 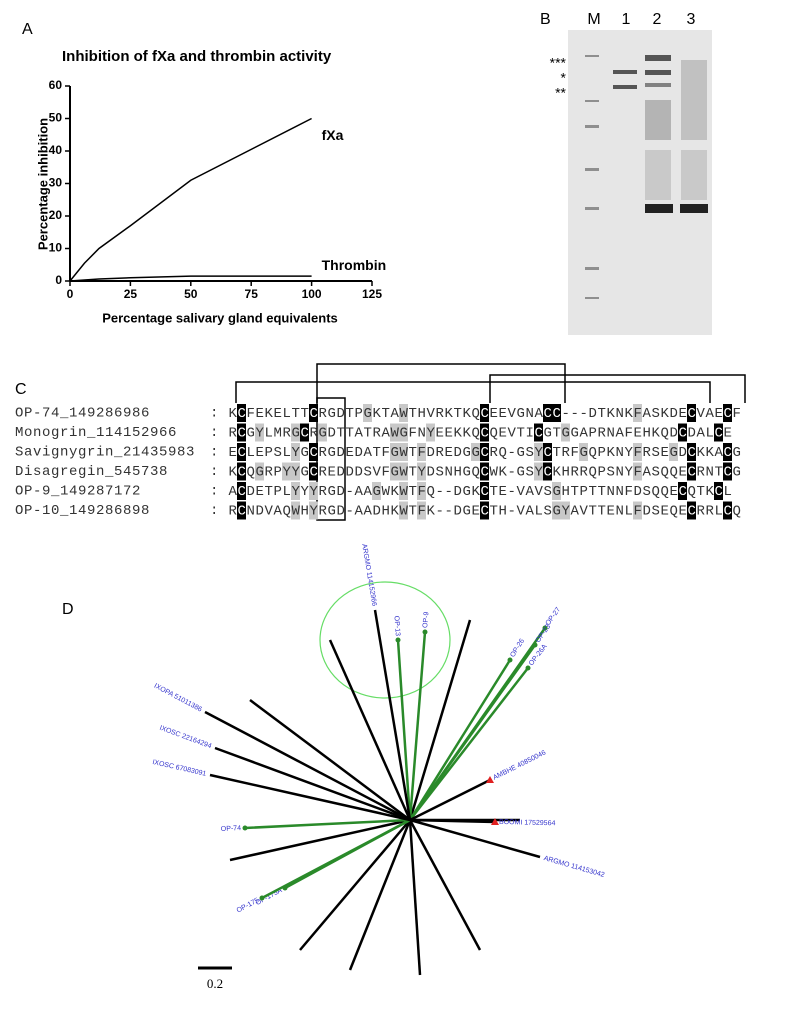 What do you see at coordinates (426, 619) in the screenshot?
I see `leaf-label: OP-9` at bounding box center [426, 619].